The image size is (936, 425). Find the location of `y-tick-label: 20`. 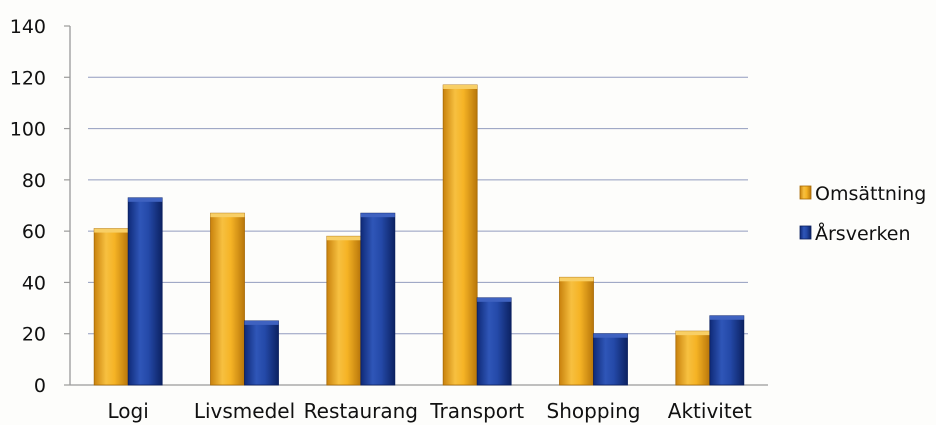

y-tick-label: 20 is located at coordinates (34, 335).